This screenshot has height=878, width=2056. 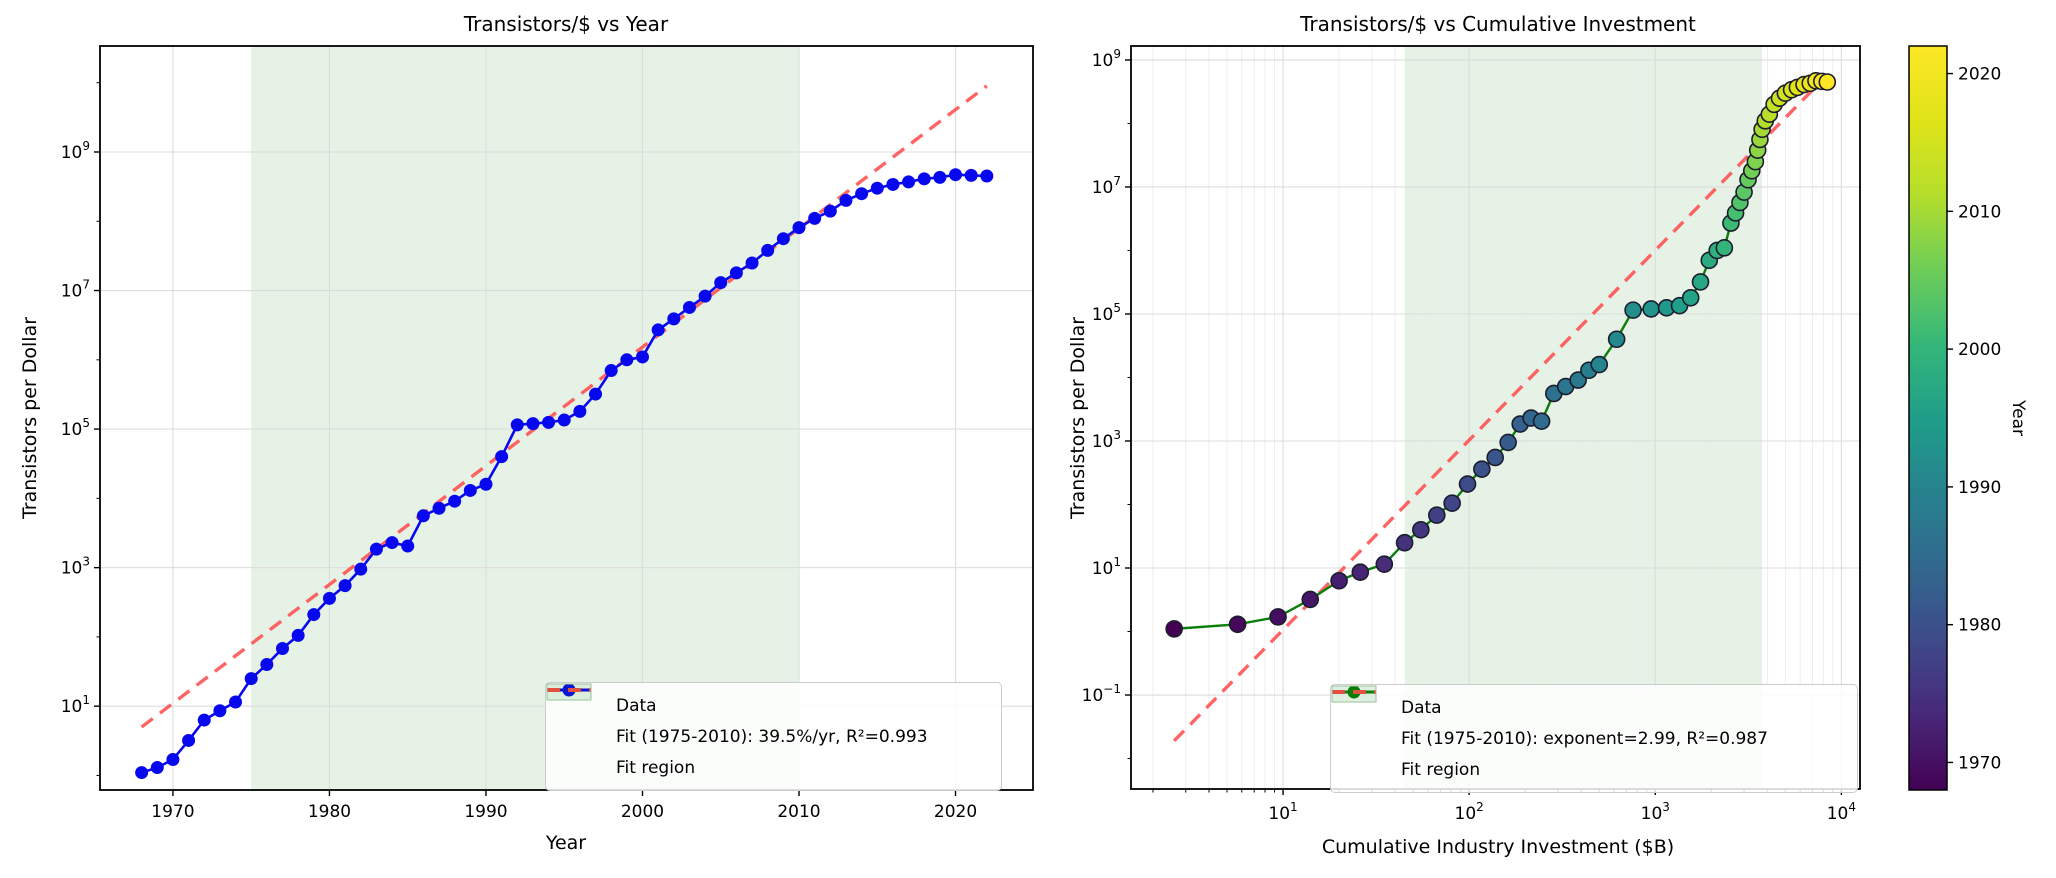 I want to click on svg-text: 1980, so click(x=329, y=812).